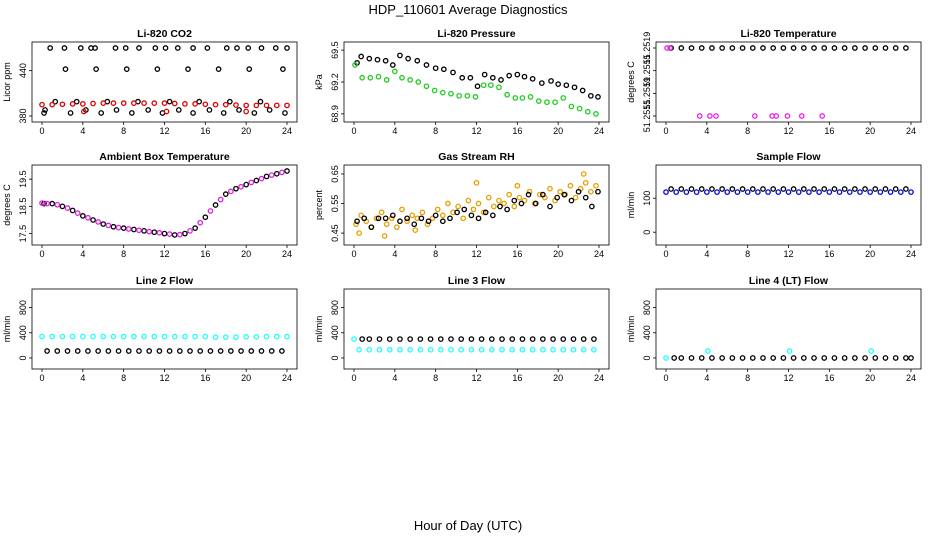  What do you see at coordinates (647, 198) in the screenshot?
I see `y-tick-label: 100` at bounding box center [647, 198].